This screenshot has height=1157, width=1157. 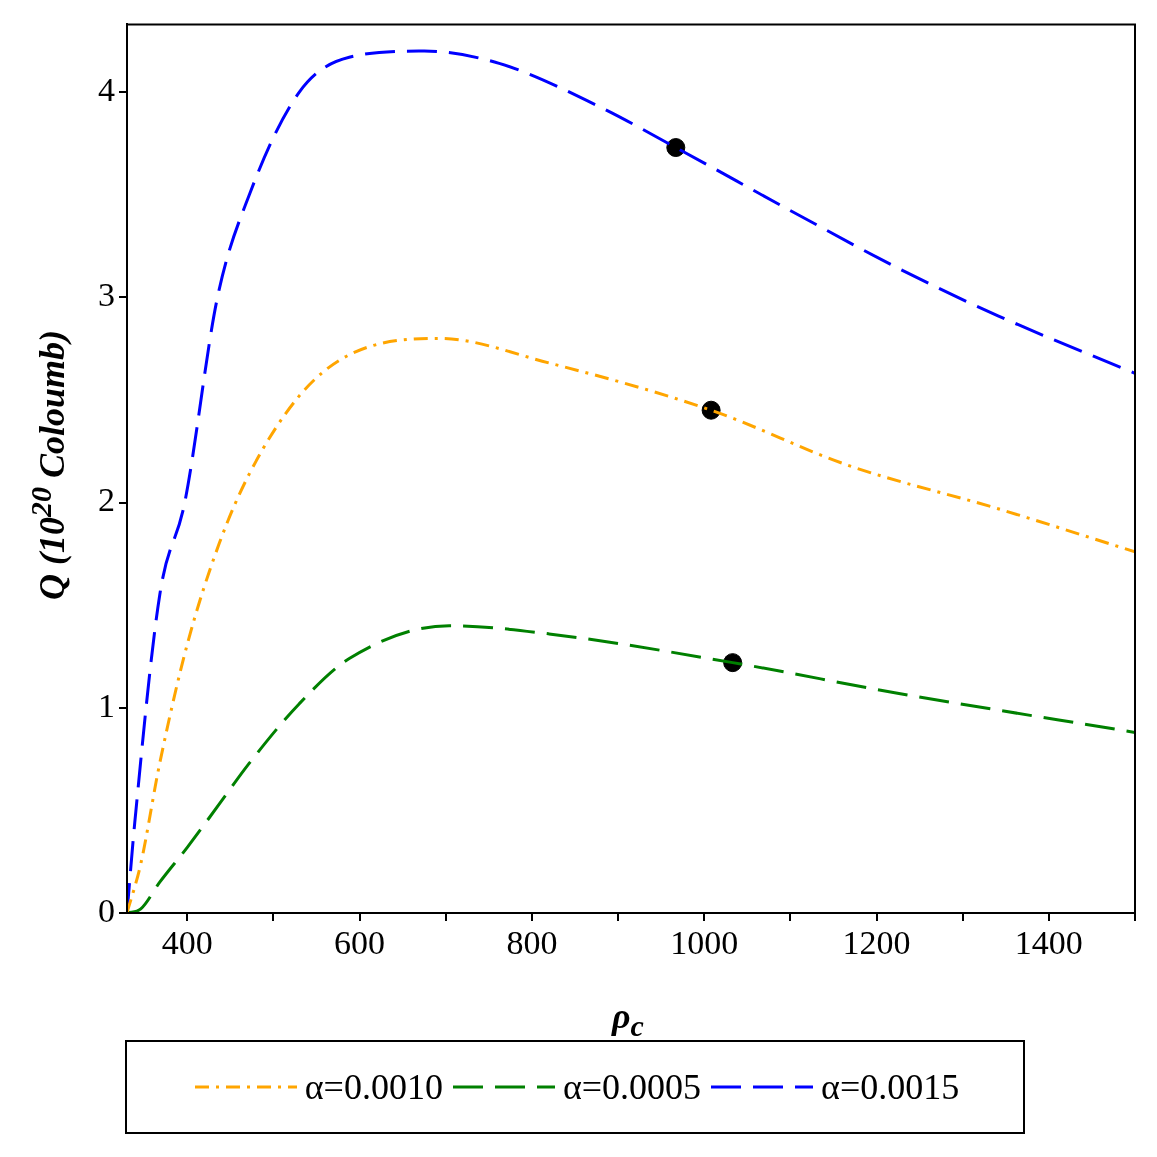 I want to click on y-tick-label: 4, so click(x=106, y=90).